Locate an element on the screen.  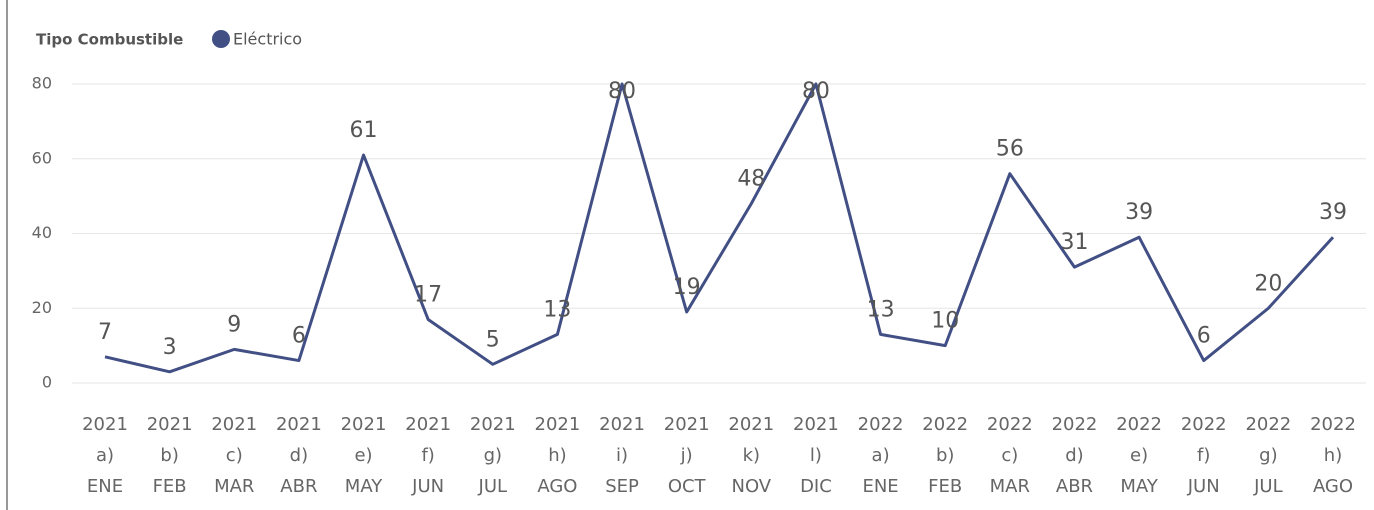
y-tick-label: 60 is located at coordinates (42, 157).